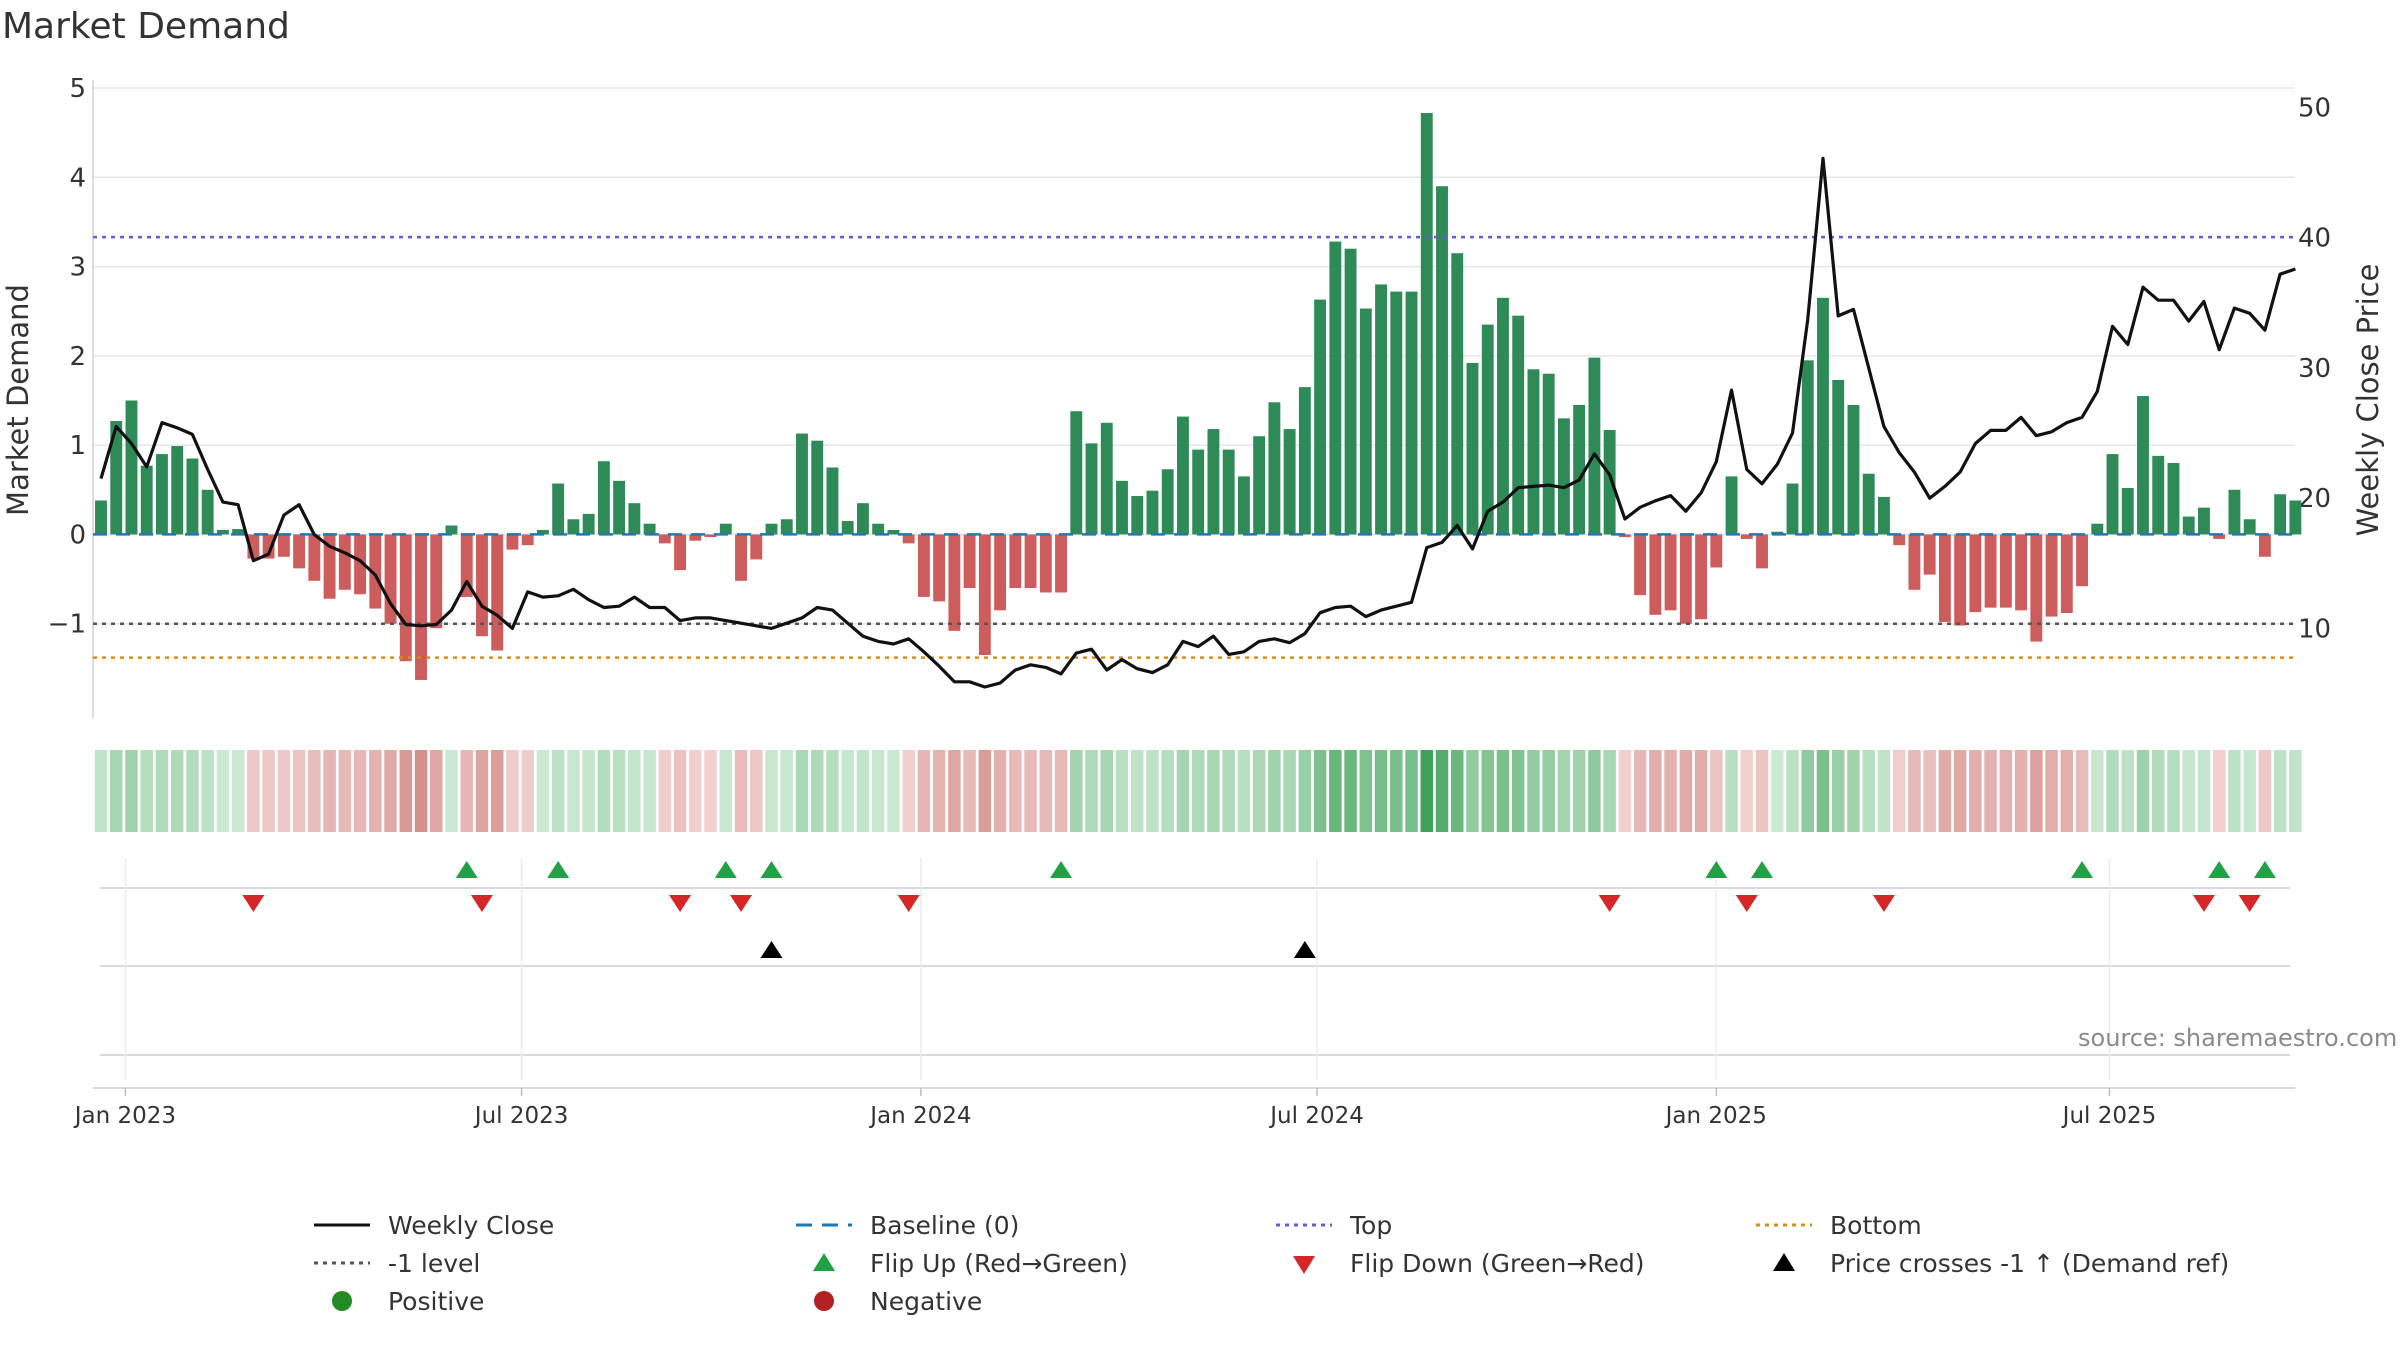  I want to click on y-tick-label: 3, so click(77, 268).